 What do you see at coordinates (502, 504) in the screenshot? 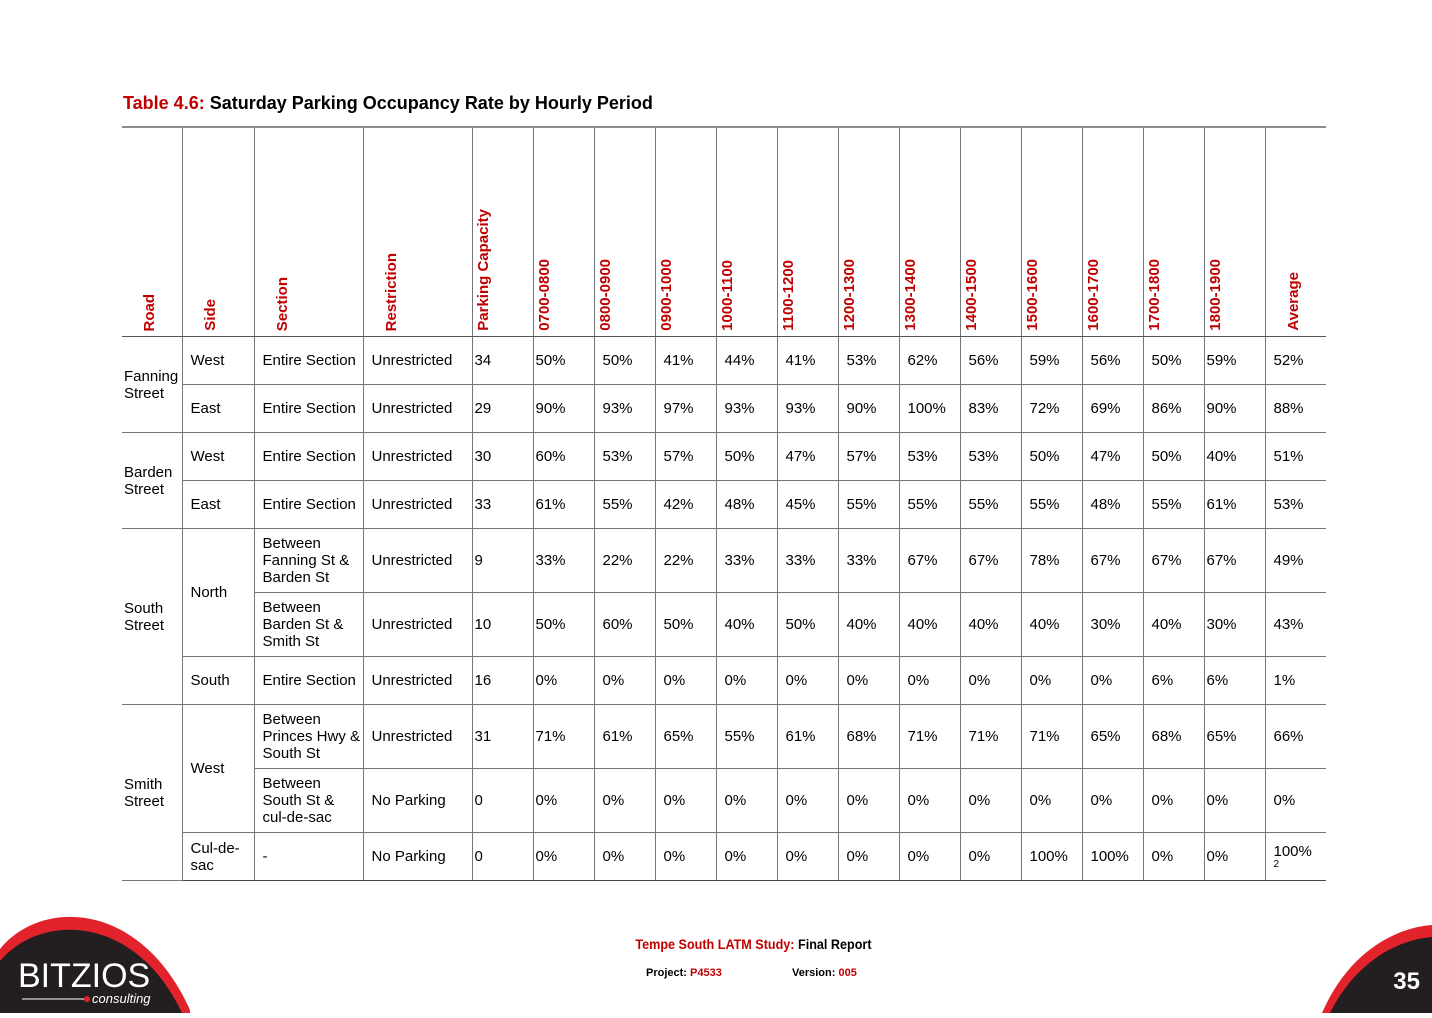
I see `capacity-cell: 33` at bounding box center [502, 504].